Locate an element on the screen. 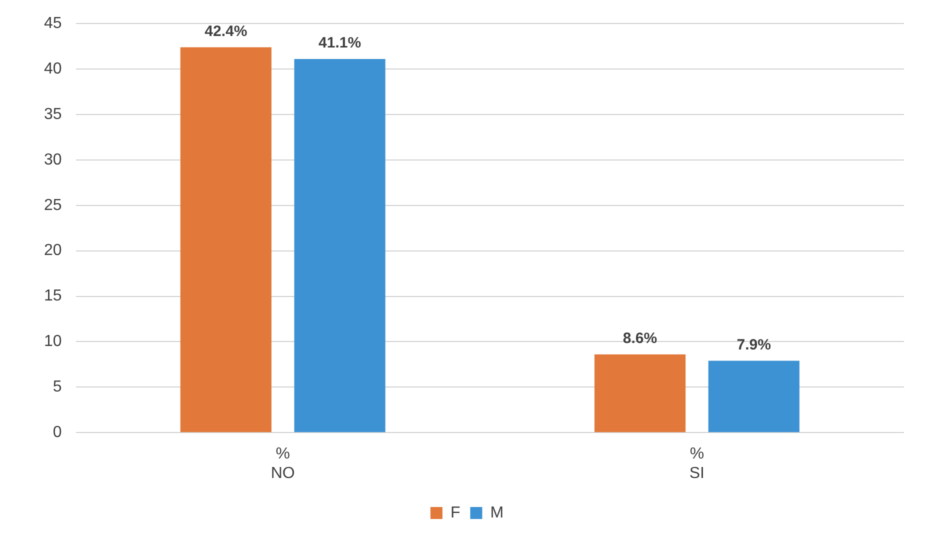  y-tick-label: 15 is located at coordinates (53, 296).